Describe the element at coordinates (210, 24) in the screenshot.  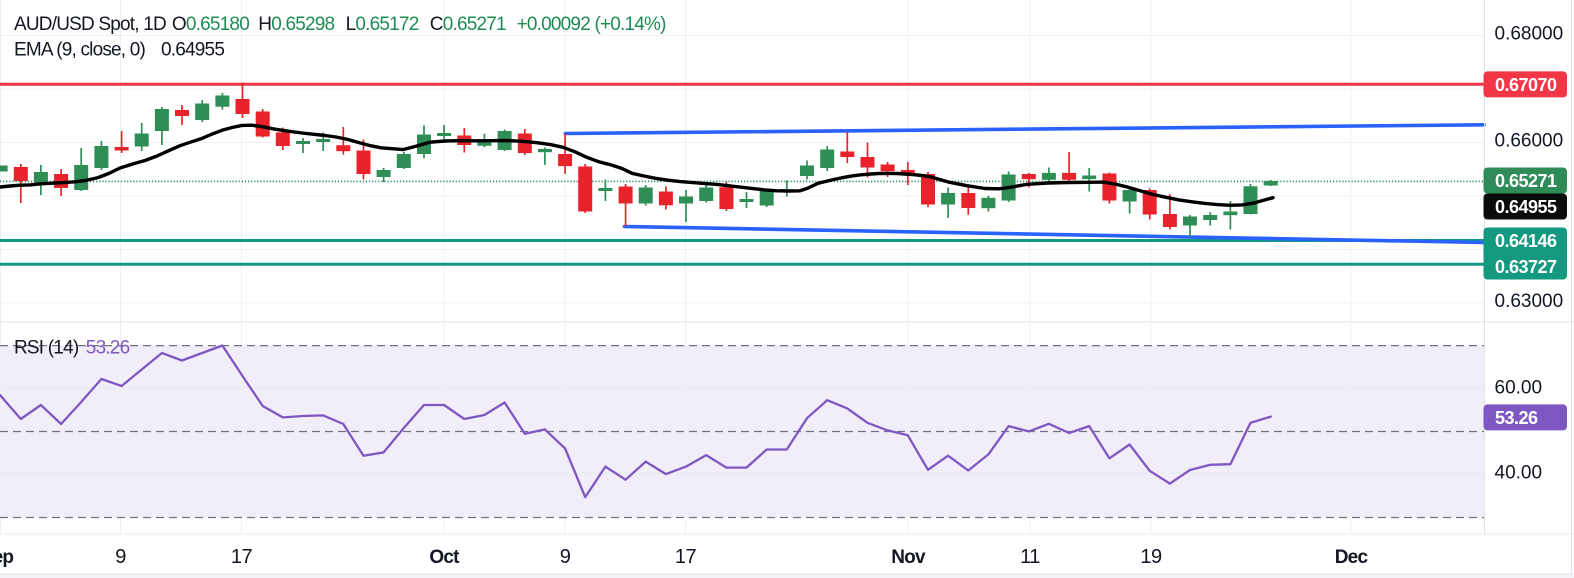
I see `svg-text: O0.65180` at that location.